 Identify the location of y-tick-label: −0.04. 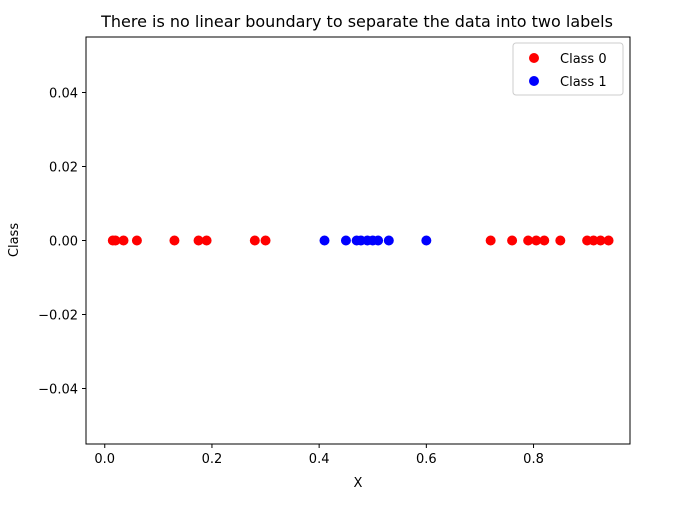
(58, 390).